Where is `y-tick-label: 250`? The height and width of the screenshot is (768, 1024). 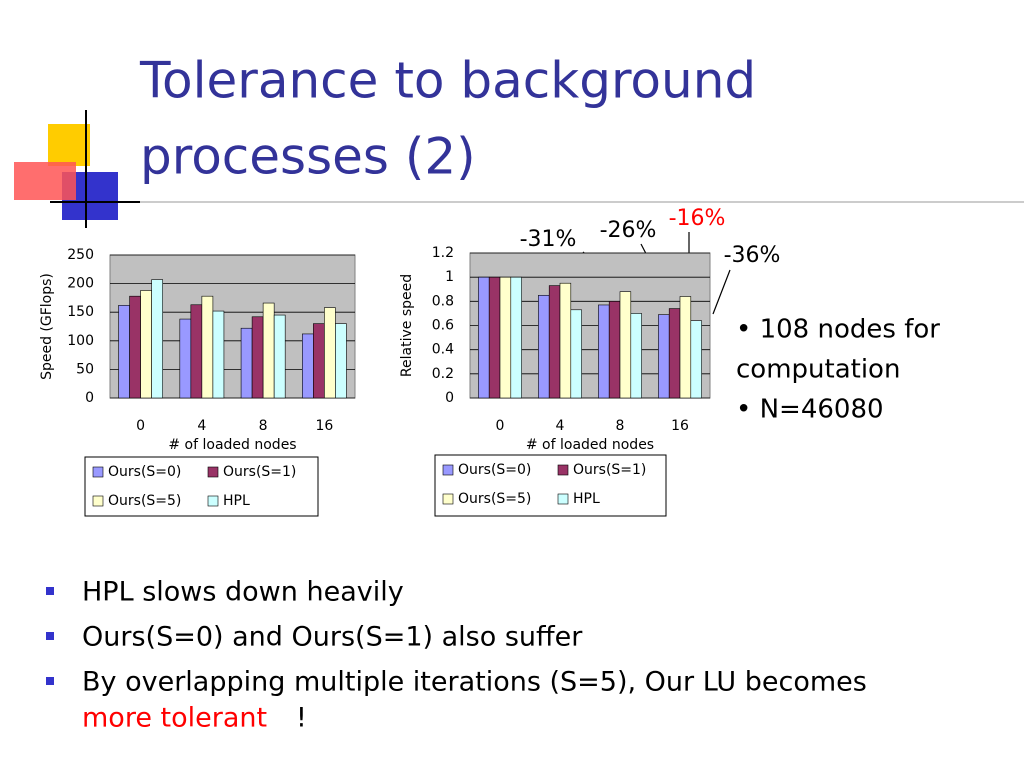 y-tick-label: 250 is located at coordinates (80, 255).